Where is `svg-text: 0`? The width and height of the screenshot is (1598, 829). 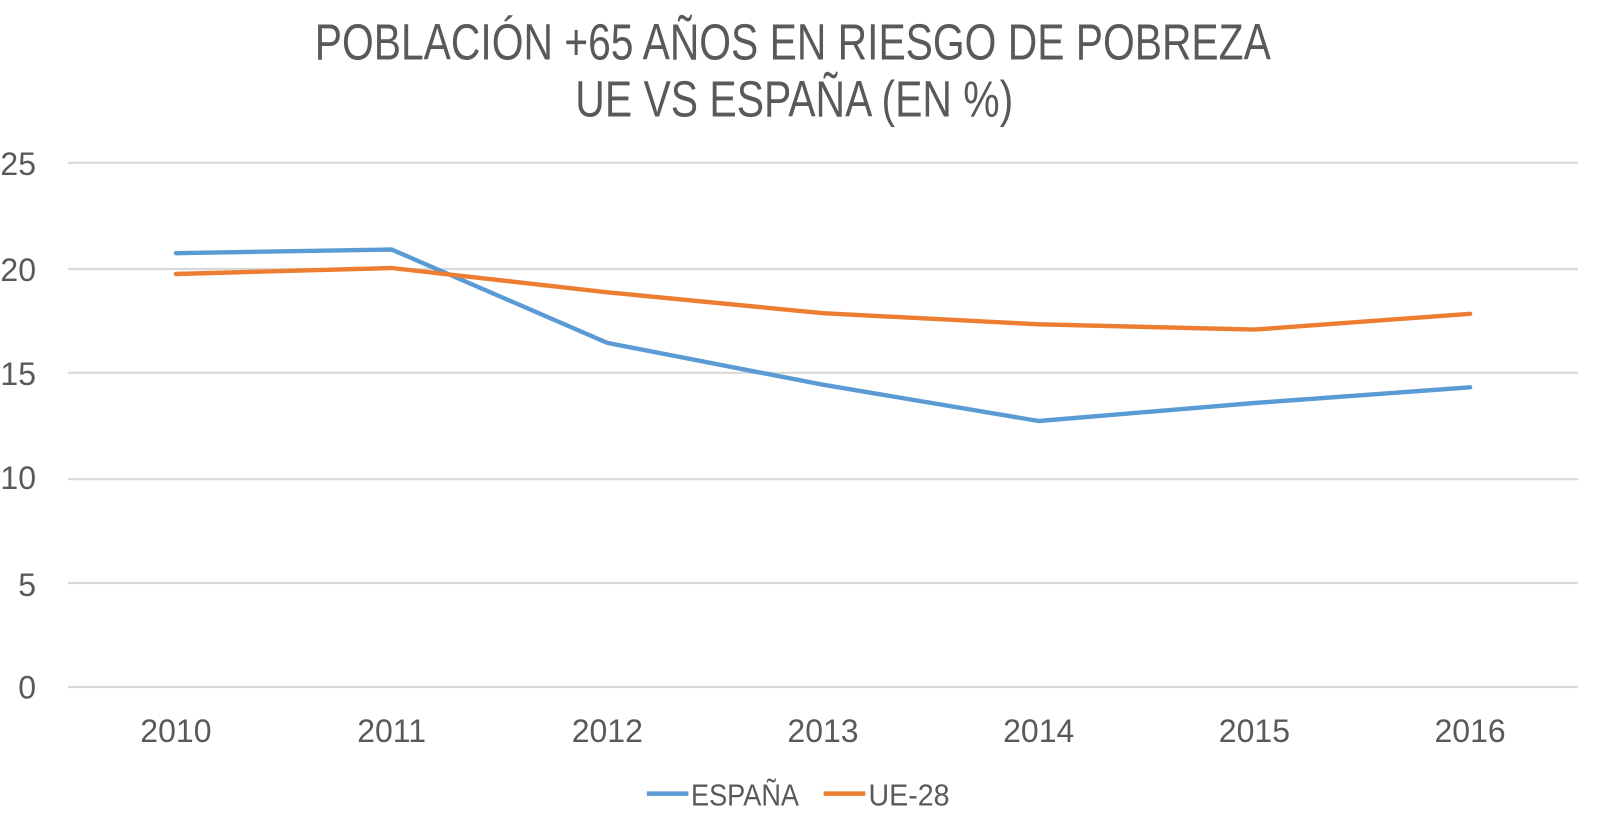 svg-text: 0 is located at coordinates (27, 687).